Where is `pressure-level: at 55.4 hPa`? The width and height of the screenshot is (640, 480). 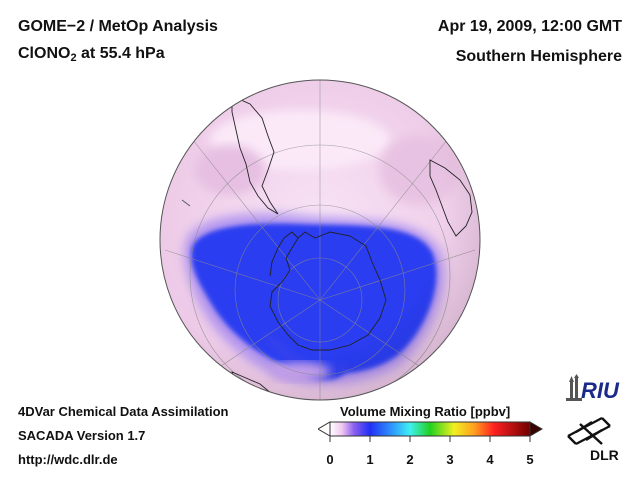 pressure-level: at 55.4 hPa is located at coordinates (120, 53).